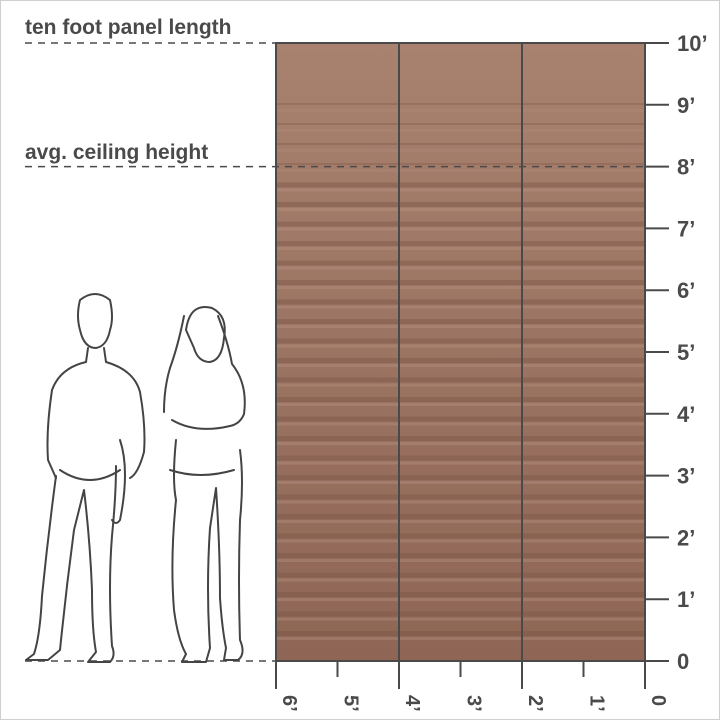  I want to click on man-silhouette-icon, so click(85, 478).